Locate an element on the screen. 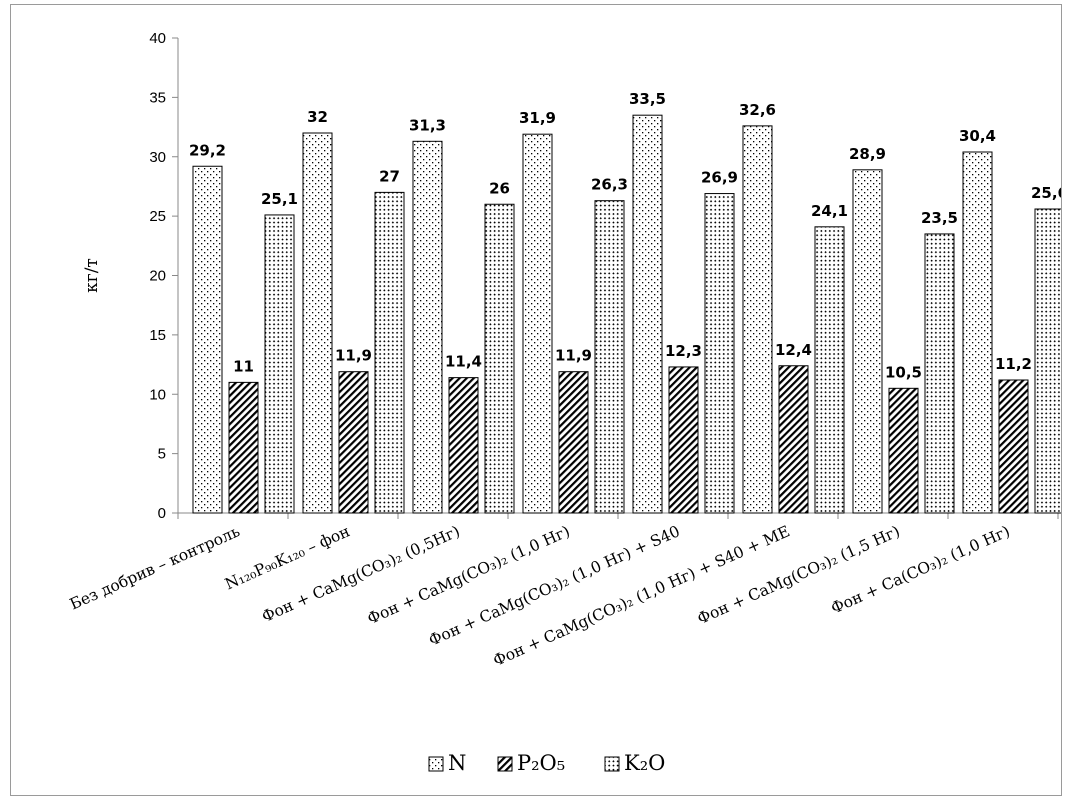 This screenshot has width=1070, height=800. category-label: Фон + CaMg(CO₃)₂ (0,5Нг) is located at coordinates (360, 574).